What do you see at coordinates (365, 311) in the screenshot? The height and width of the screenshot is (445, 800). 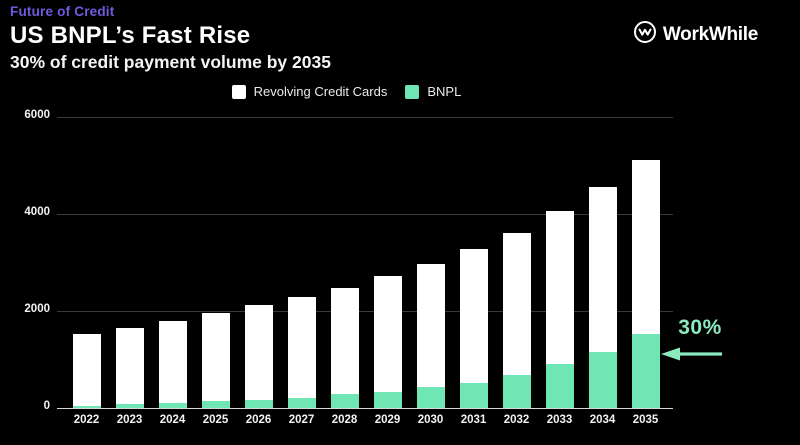 I see `gridline-2000` at bounding box center [365, 311].